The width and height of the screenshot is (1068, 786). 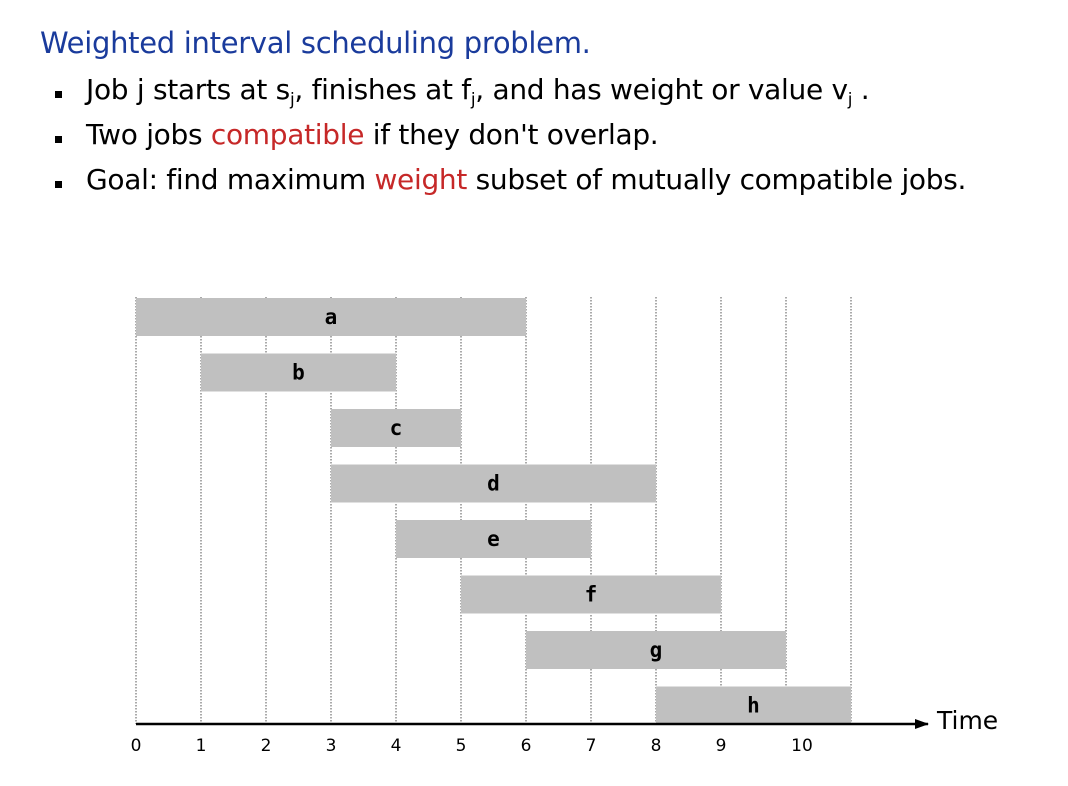 I want to click on job-bar-b, so click(x=298, y=372).